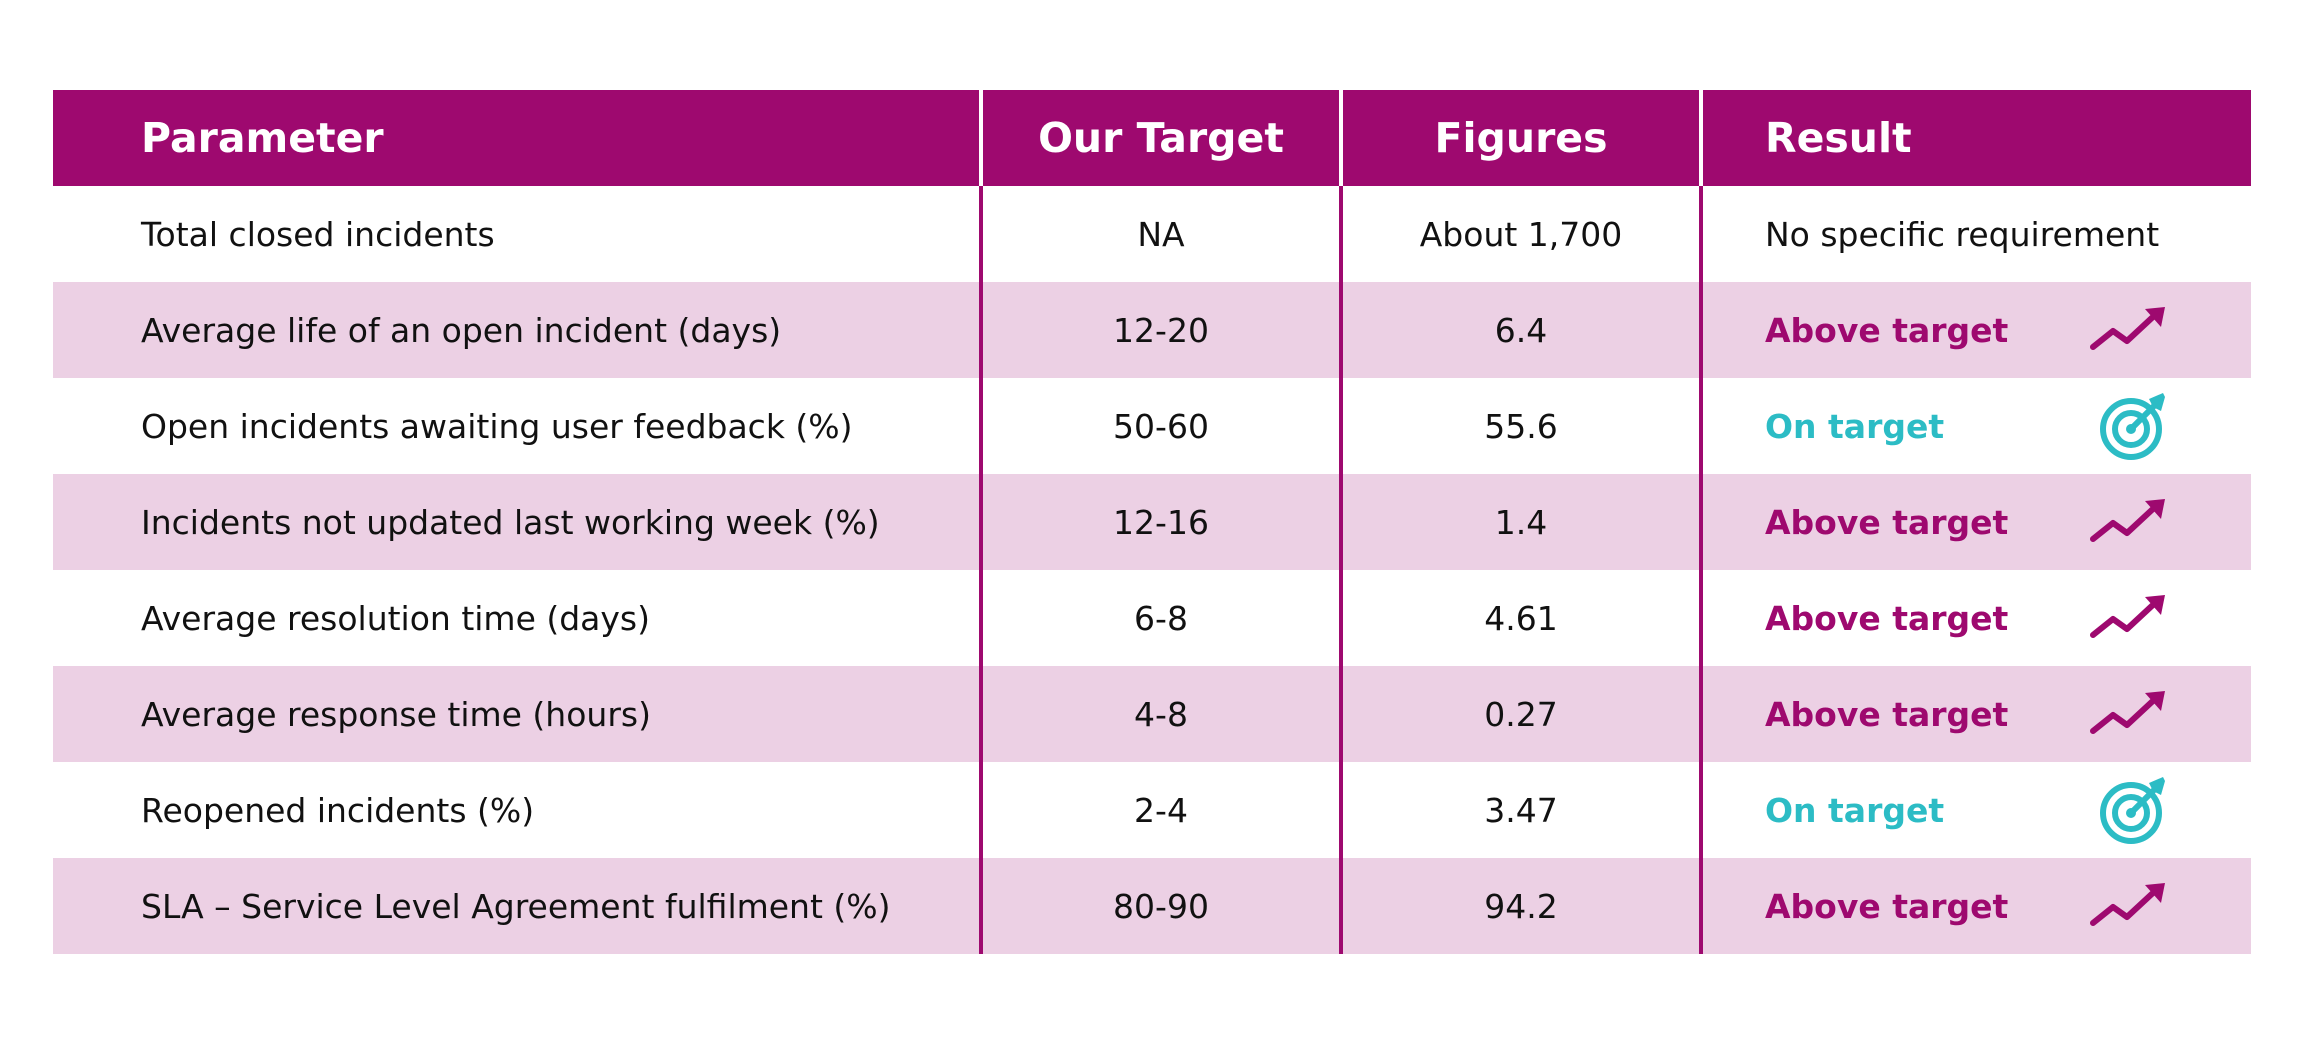 The height and width of the screenshot is (1042, 2302). I want to click on table-row: Reopened incidents (%) 2-4 3.47 On target, so click(1152, 810).